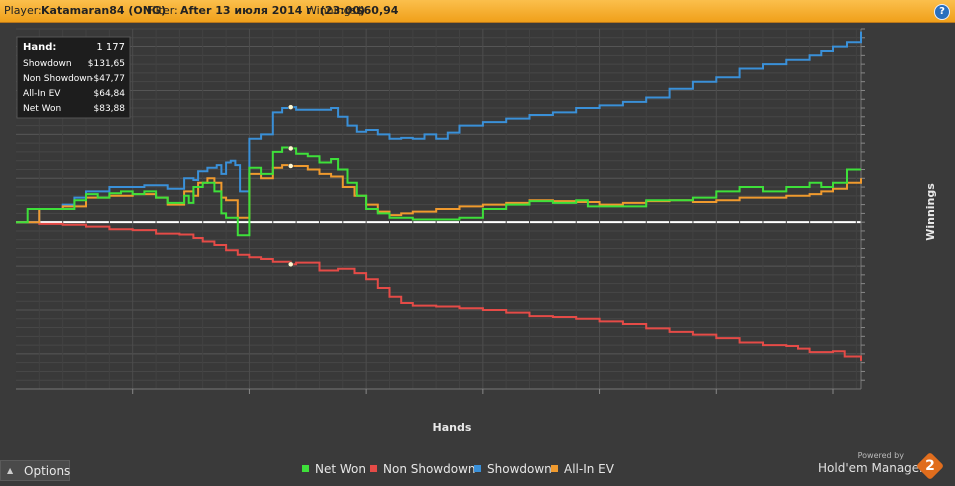 Image resolution: width=955 pixels, height=486 pixels. I want to click on highlight-markers, so click(290, 186).